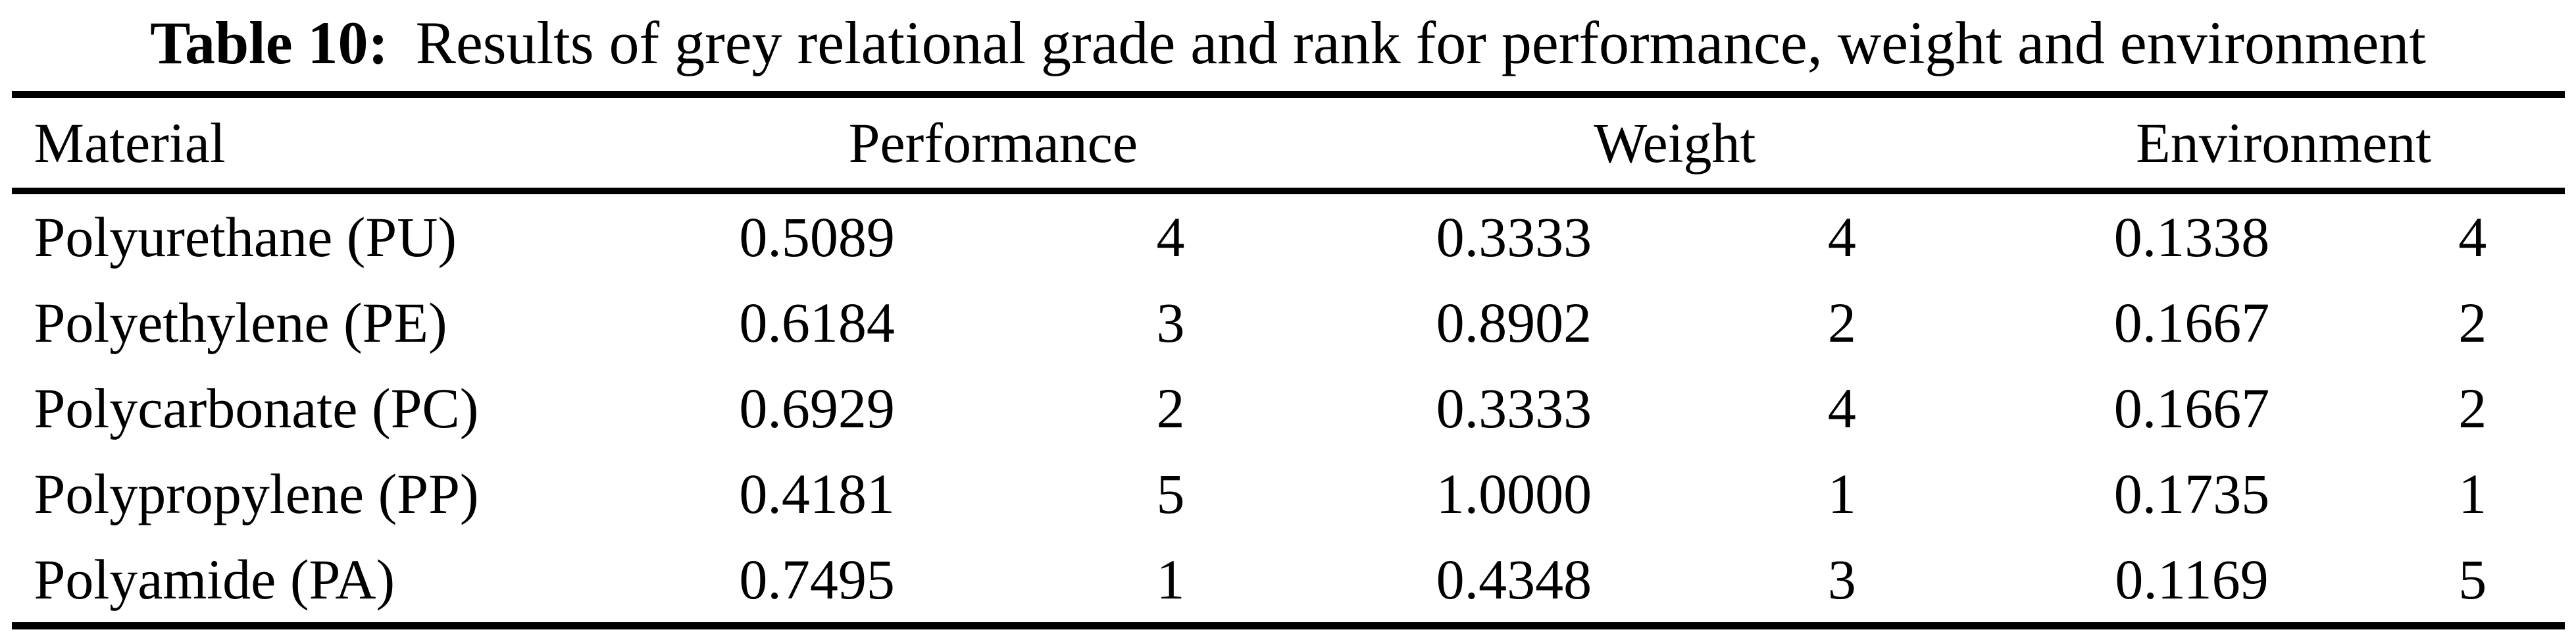  What do you see at coordinates (2191, 493) in the screenshot?
I see `environment-grade-cell: 0.1735` at bounding box center [2191, 493].